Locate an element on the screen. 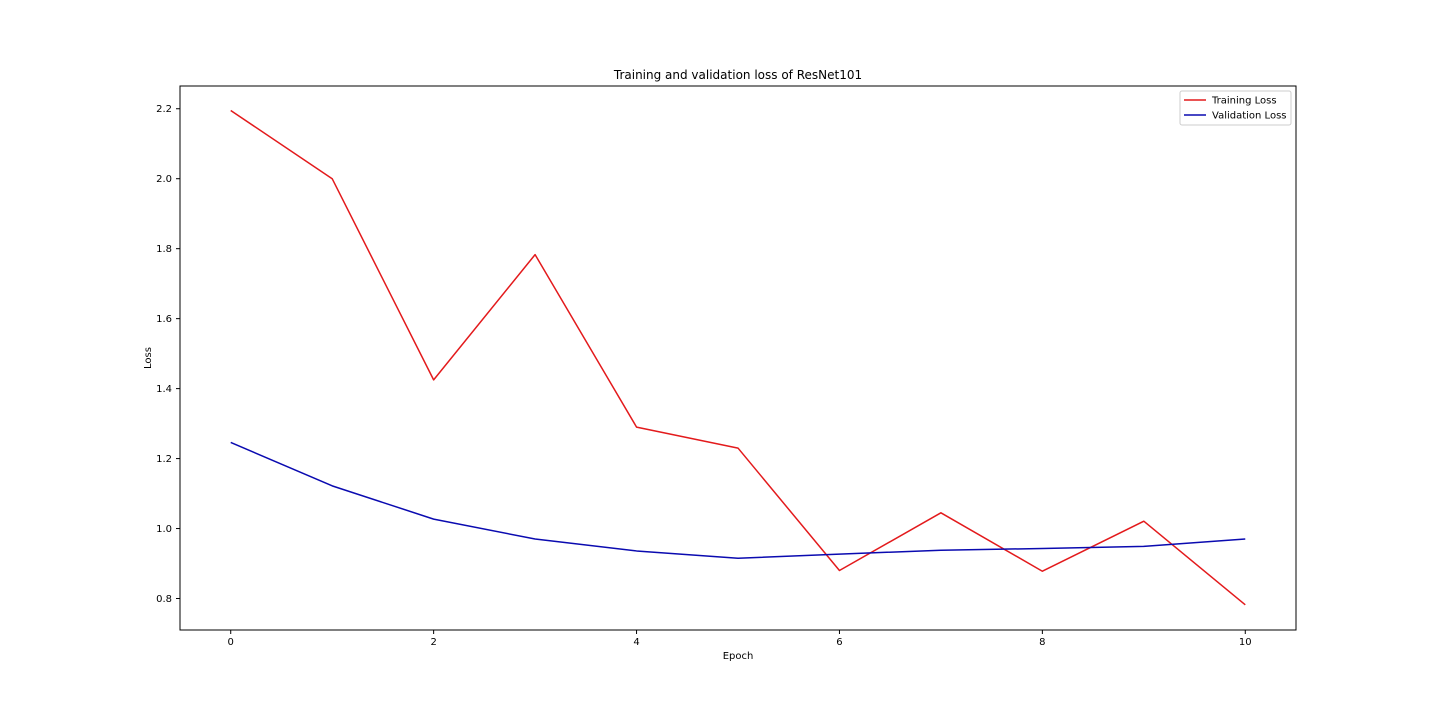  x-tick-label: 10 is located at coordinates (1245, 642).